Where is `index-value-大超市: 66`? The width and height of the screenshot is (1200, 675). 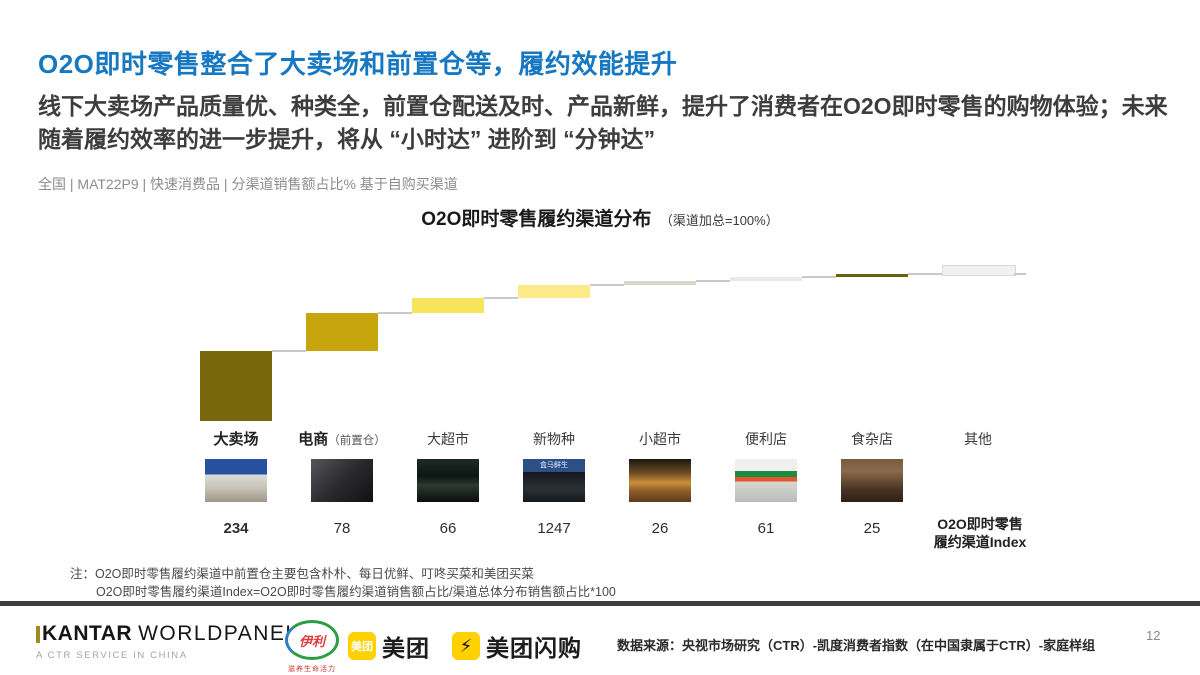 index-value-大超市: 66 is located at coordinates (448, 528).